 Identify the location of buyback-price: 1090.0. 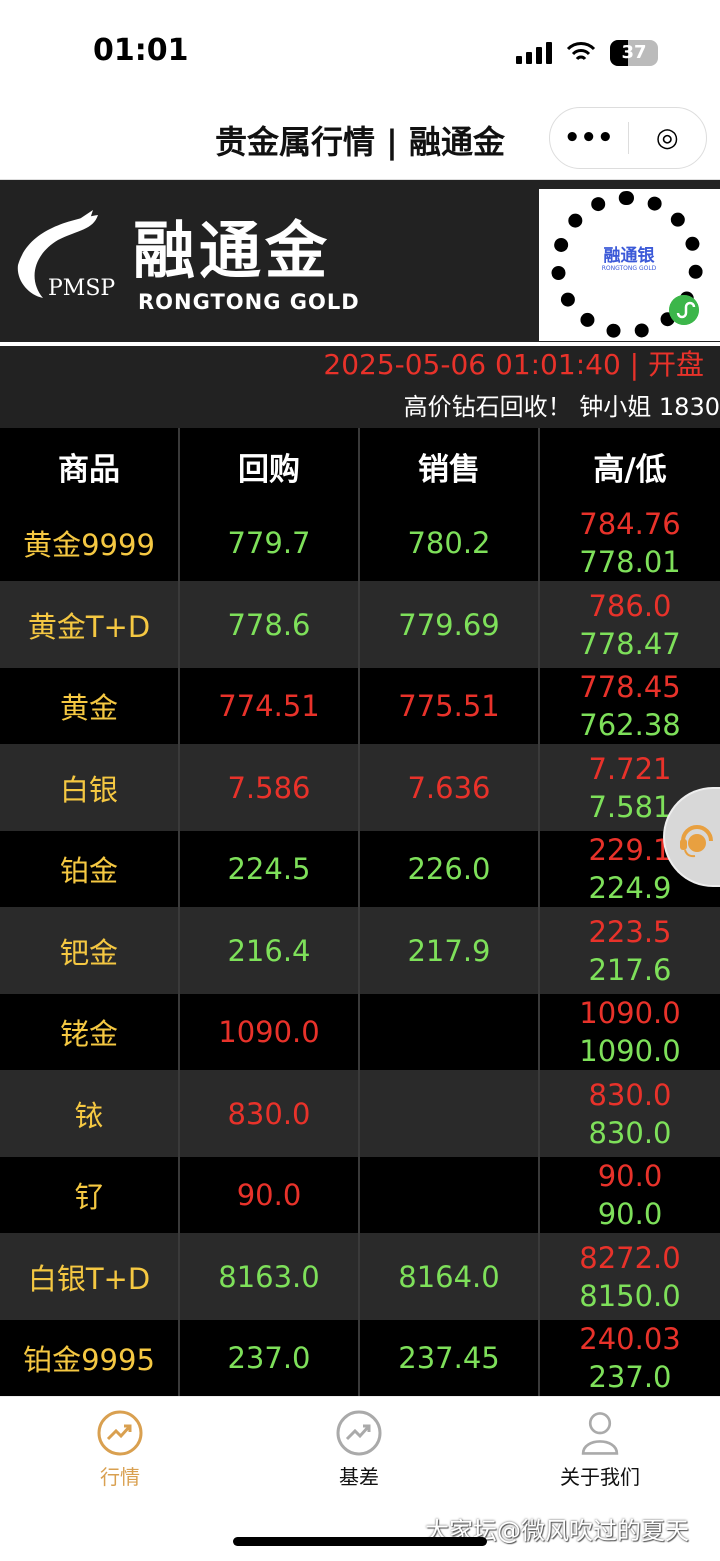
(270, 1032).